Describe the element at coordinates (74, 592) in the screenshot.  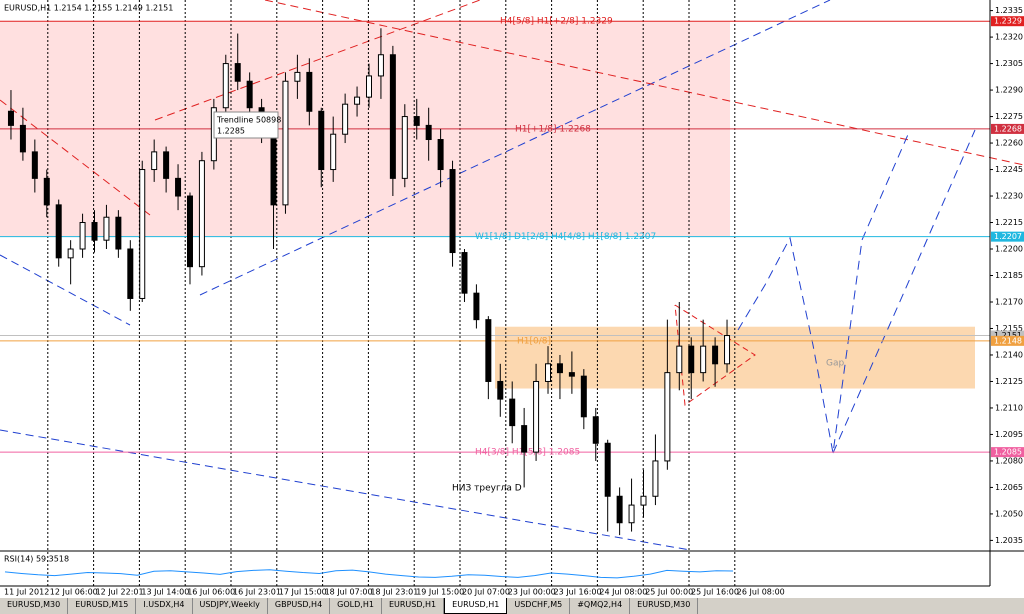
I see `x-tick-label: 12 Jul 06:00` at that location.